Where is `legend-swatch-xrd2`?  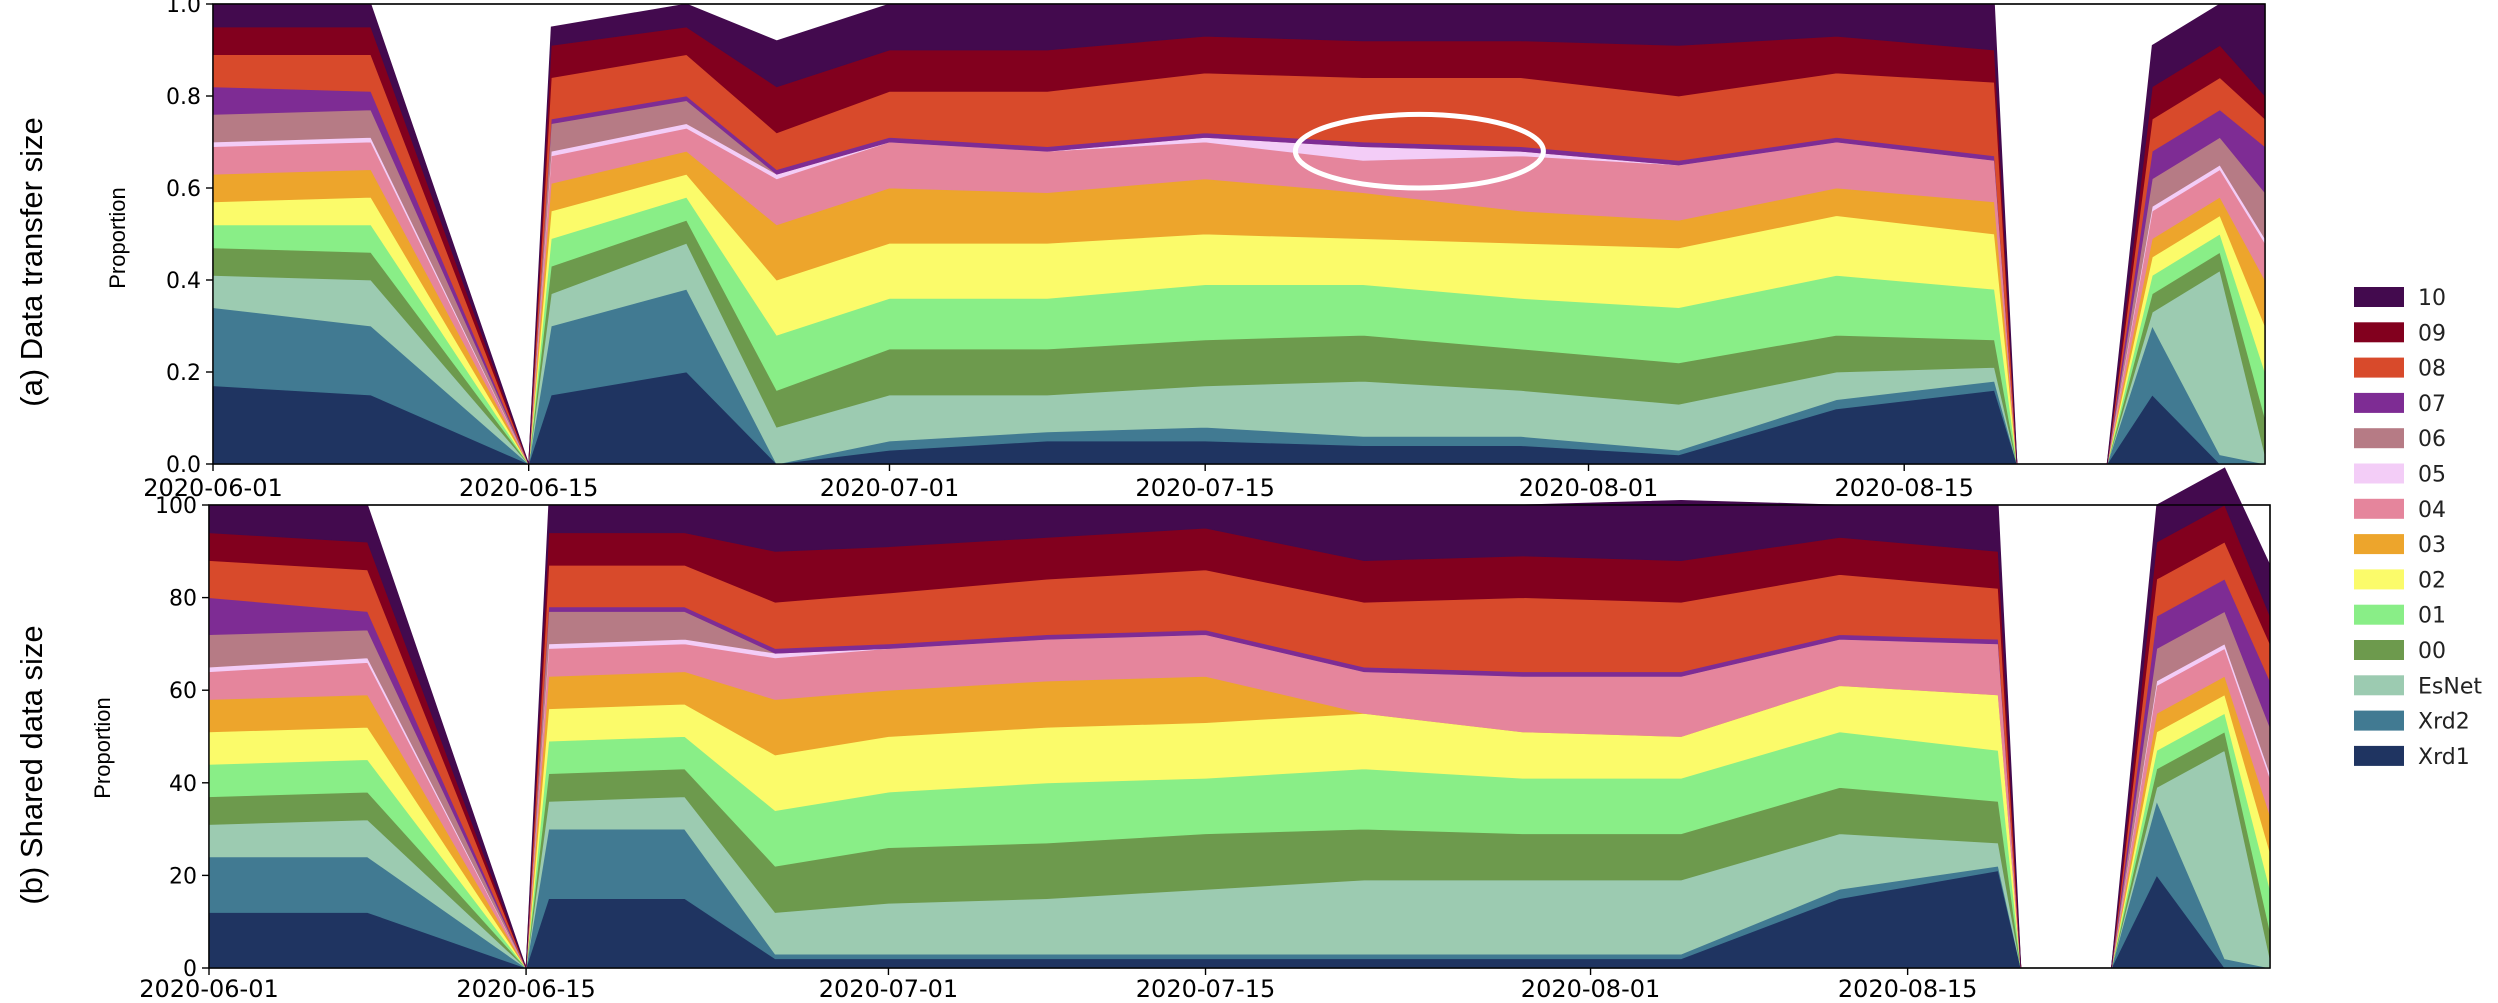
legend-swatch-xrd2 is located at coordinates (2379, 720).